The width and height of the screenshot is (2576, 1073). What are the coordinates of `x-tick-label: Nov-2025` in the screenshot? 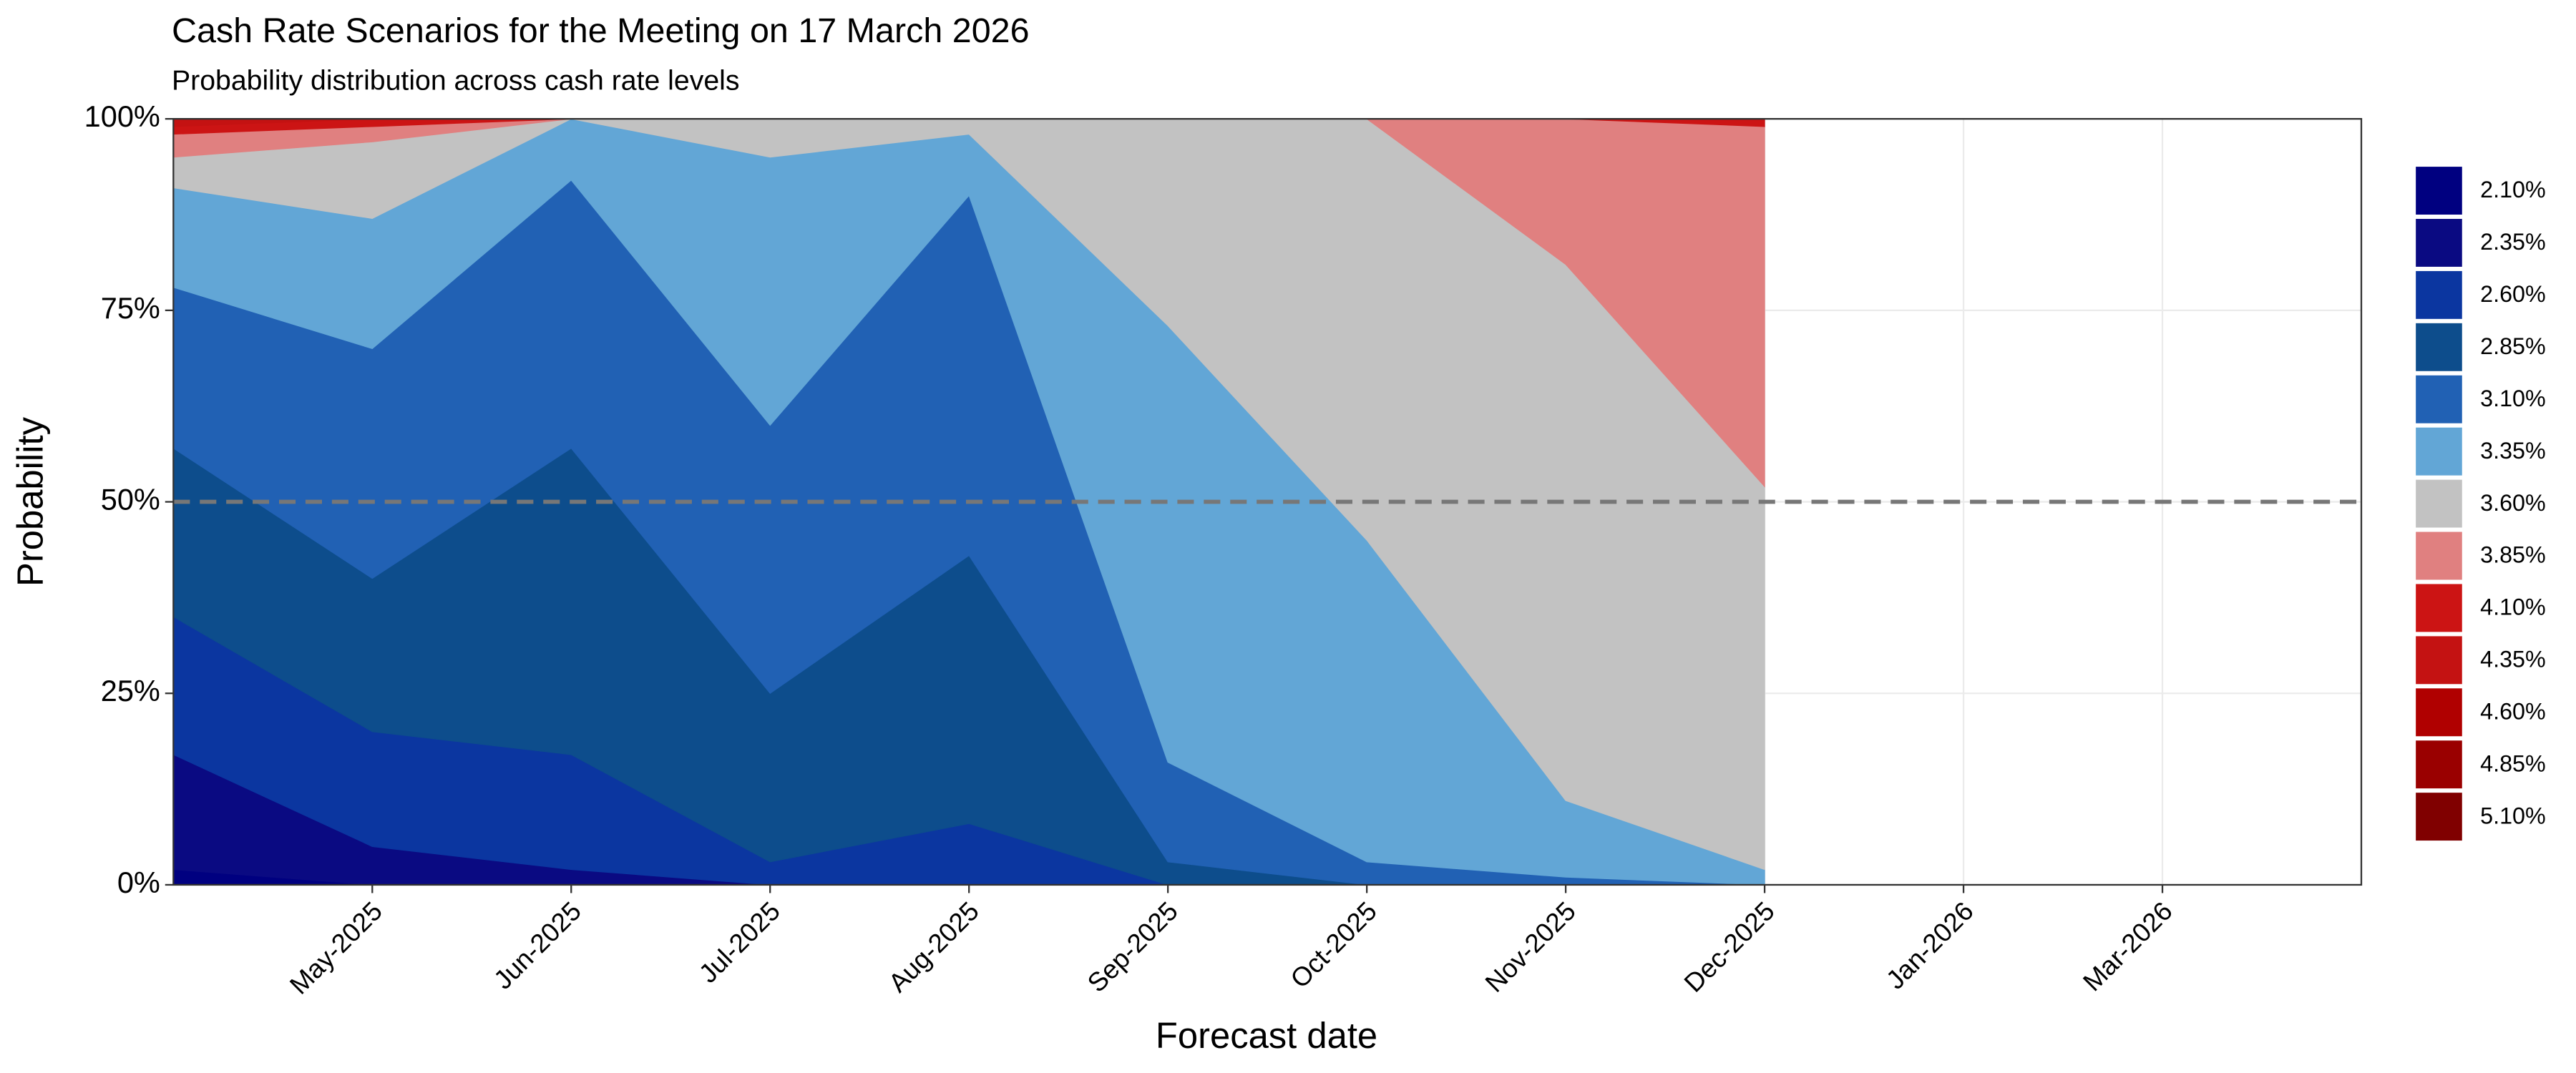 It's located at (1530, 947).